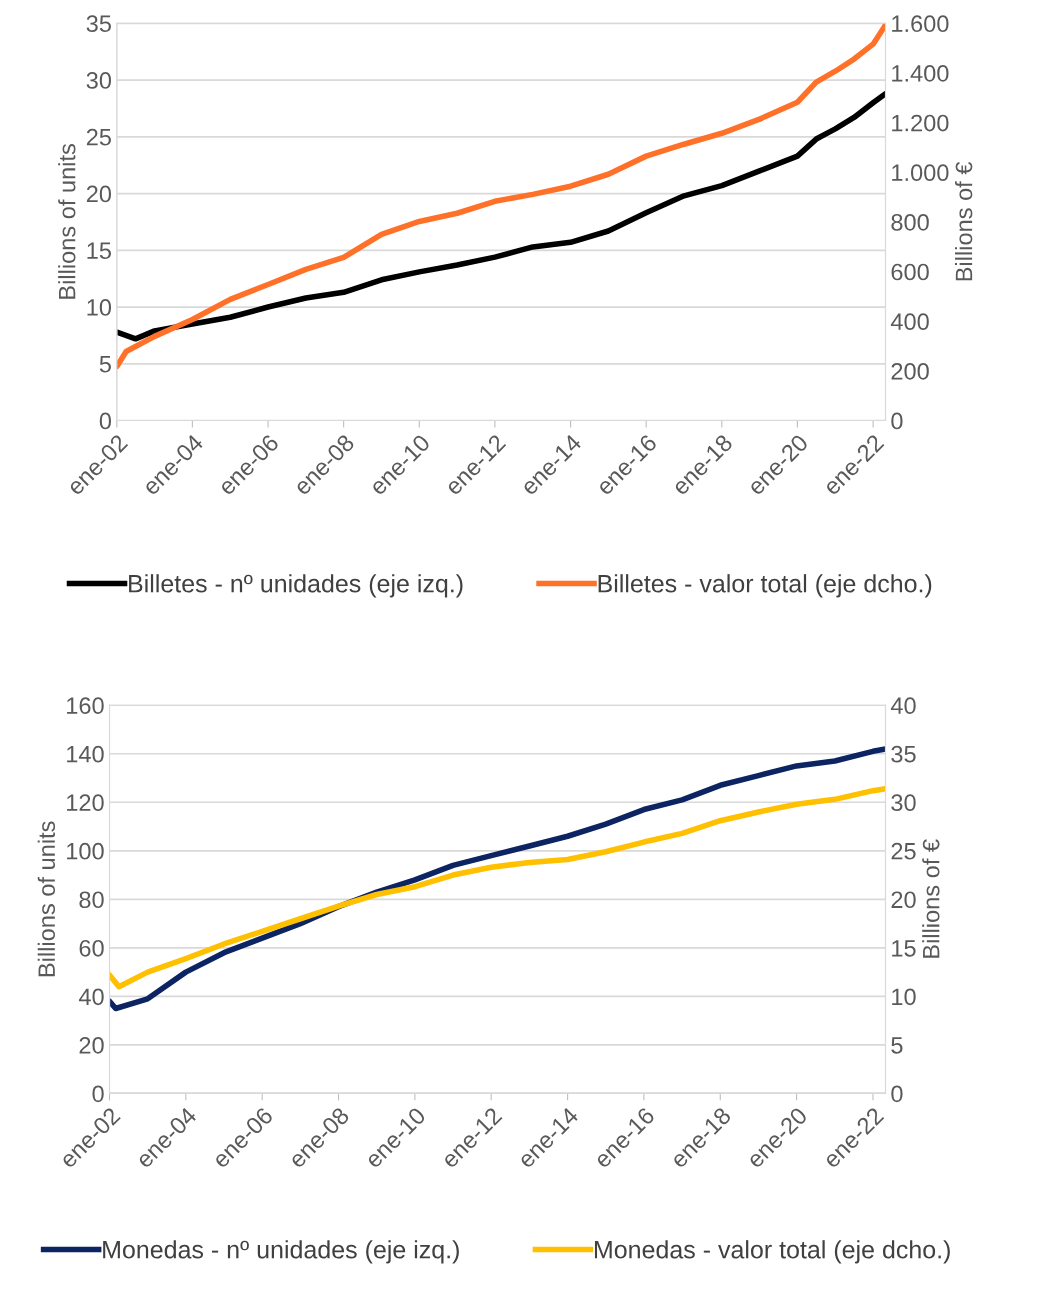  What do you see at coordinates (765, 586) in the screenshot?
I see `legend-label: Billetes - valor total (eje dcho.)` at bounding box center [765, 586].